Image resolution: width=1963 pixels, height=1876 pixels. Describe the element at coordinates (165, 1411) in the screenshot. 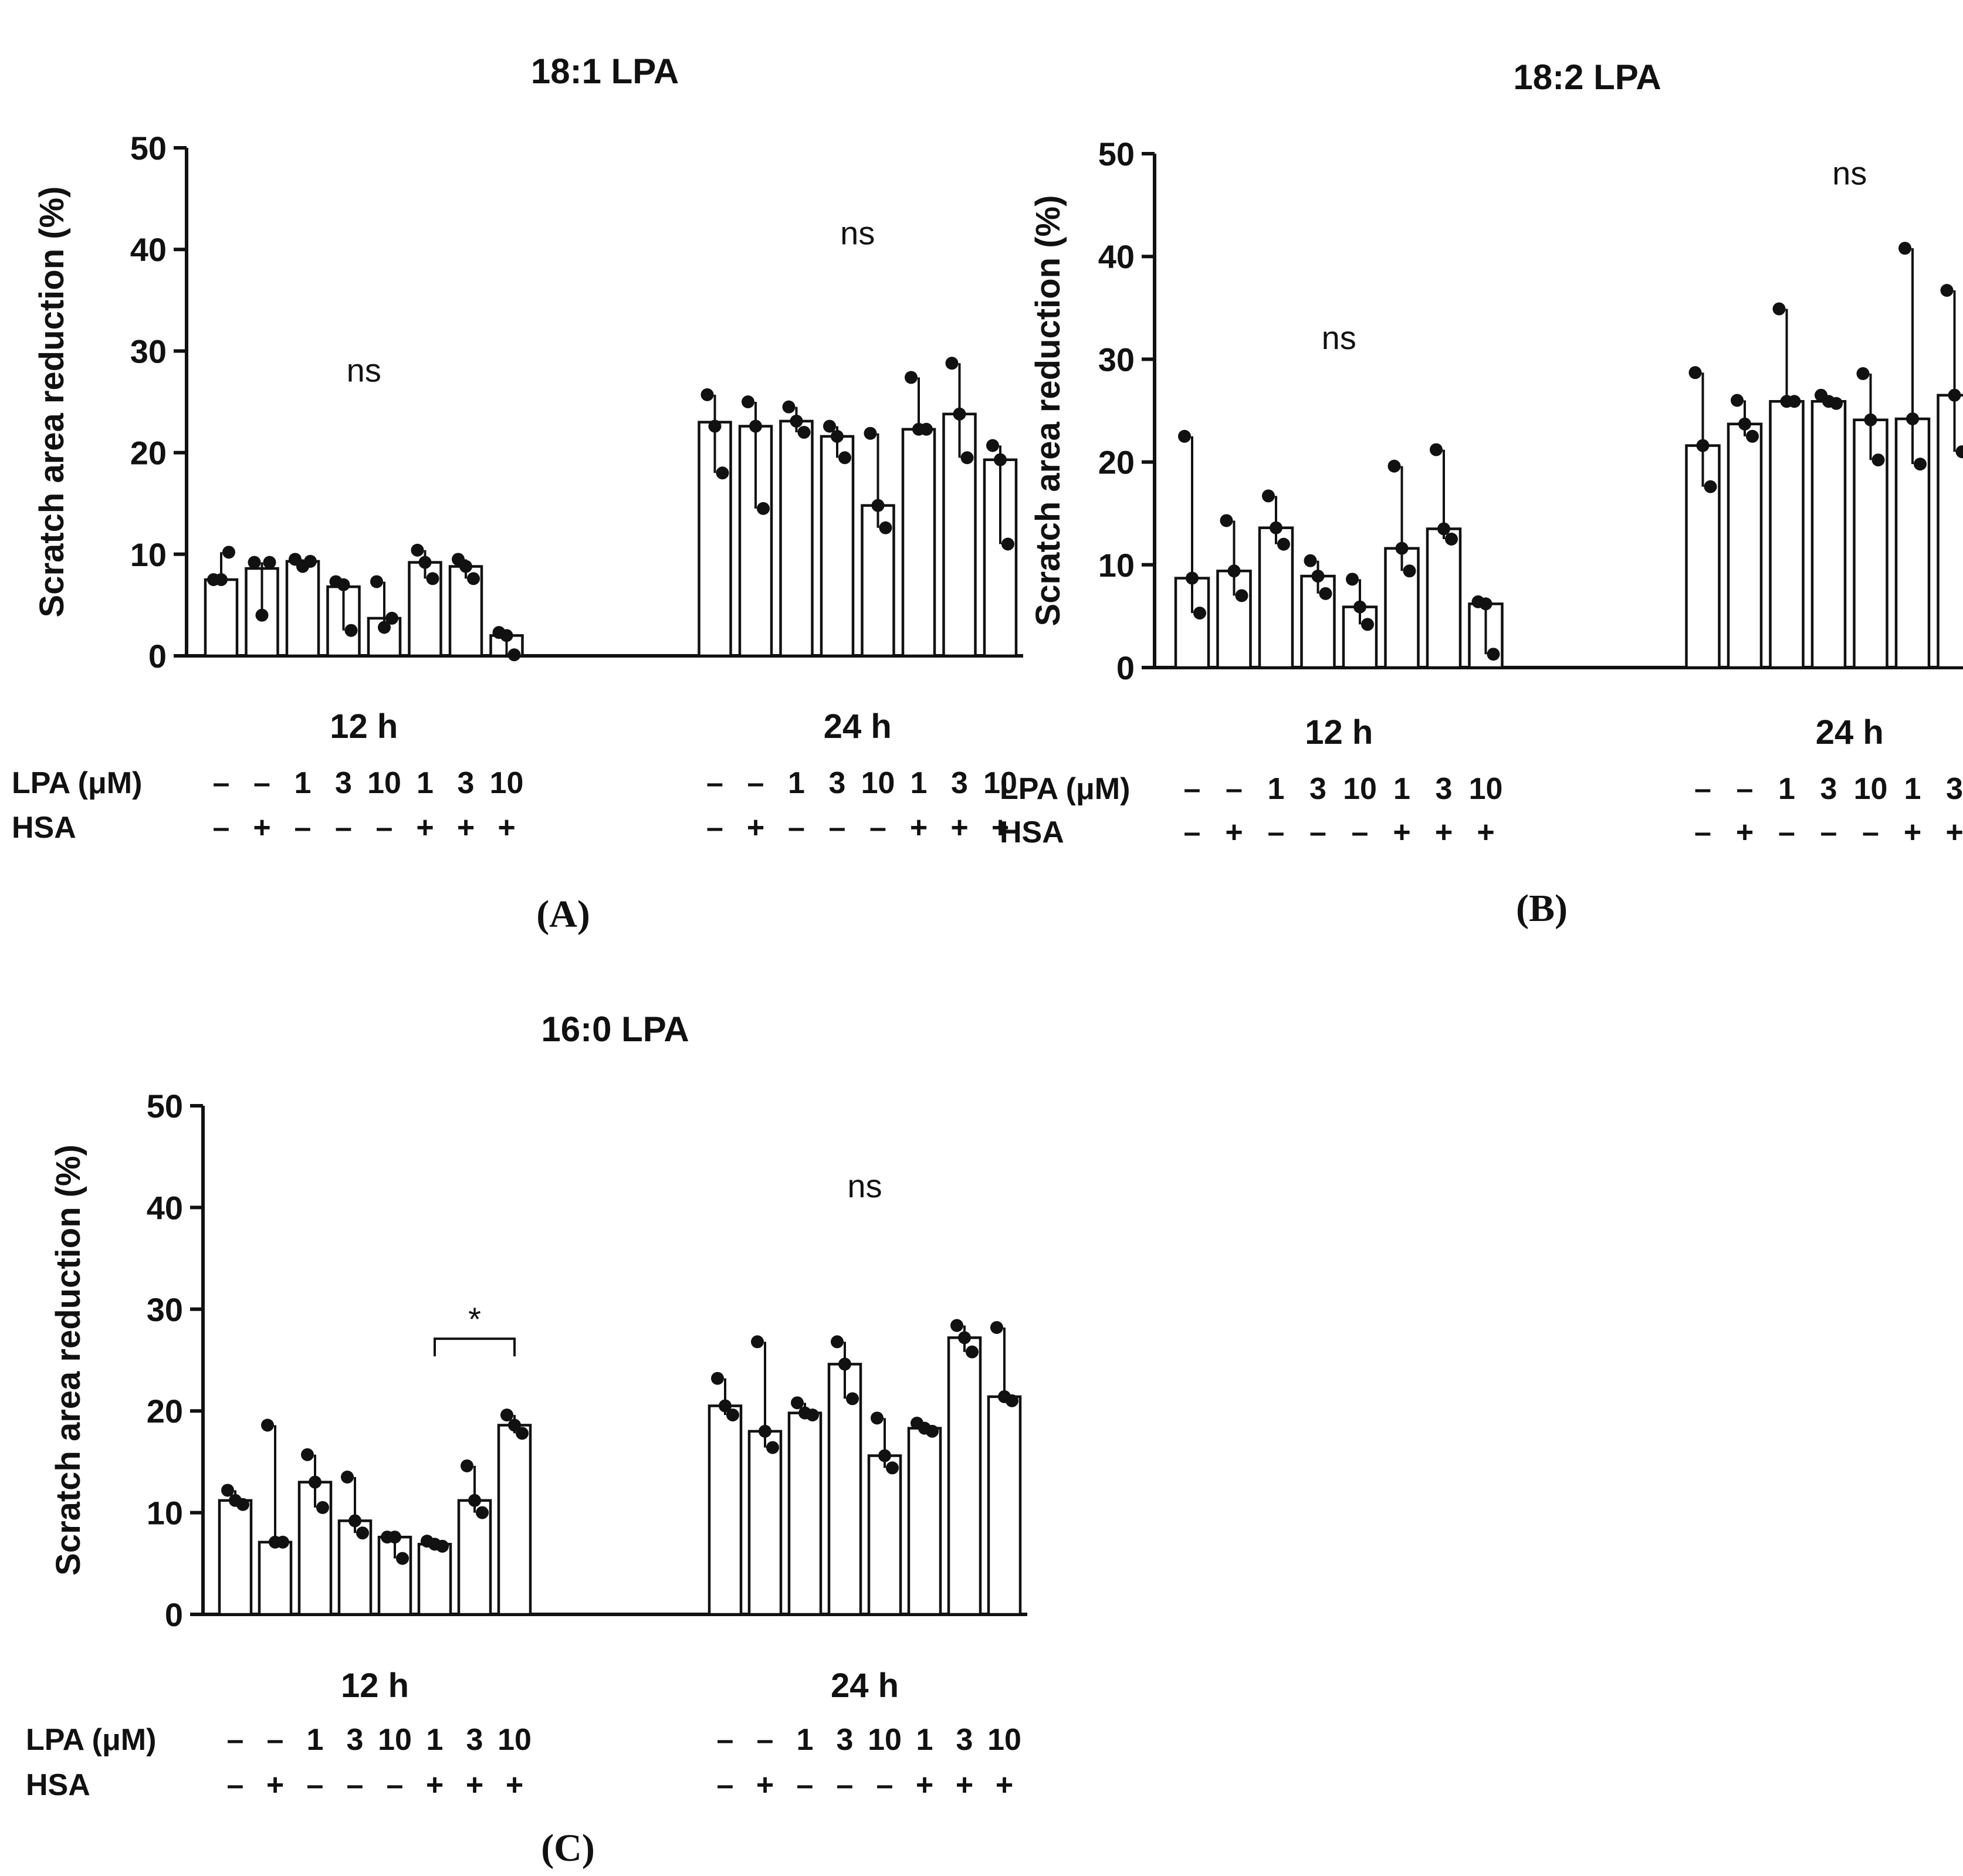

I see `y-tick-label: 20` at that location.